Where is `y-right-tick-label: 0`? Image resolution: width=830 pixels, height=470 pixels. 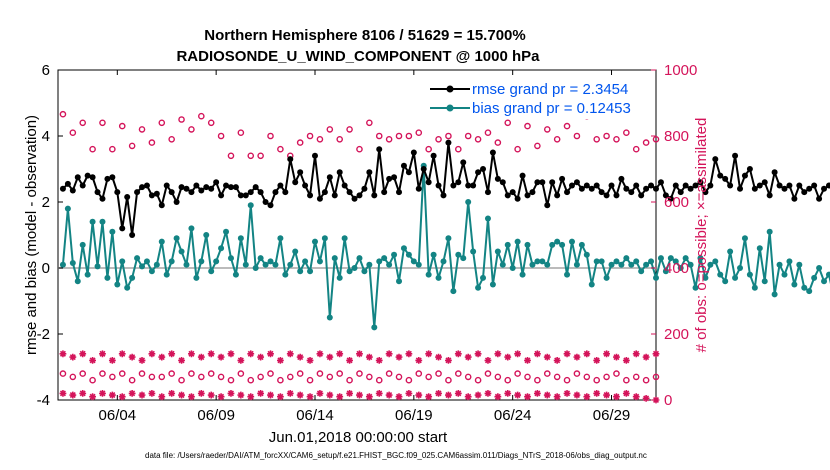
y-right-tick-label: 0 is located at coordinates (668, 400).